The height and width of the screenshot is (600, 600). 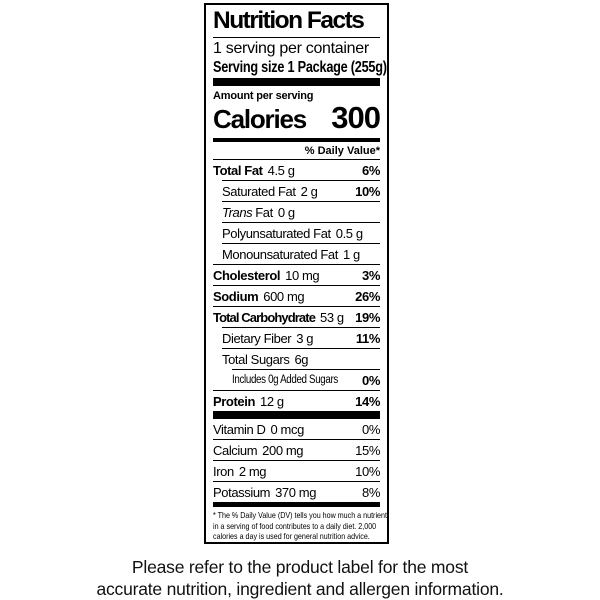 I want to click on nutrient-row-dietary-fiber: Dietary Fiber 3 g 11%, so click(x=301, y=337).